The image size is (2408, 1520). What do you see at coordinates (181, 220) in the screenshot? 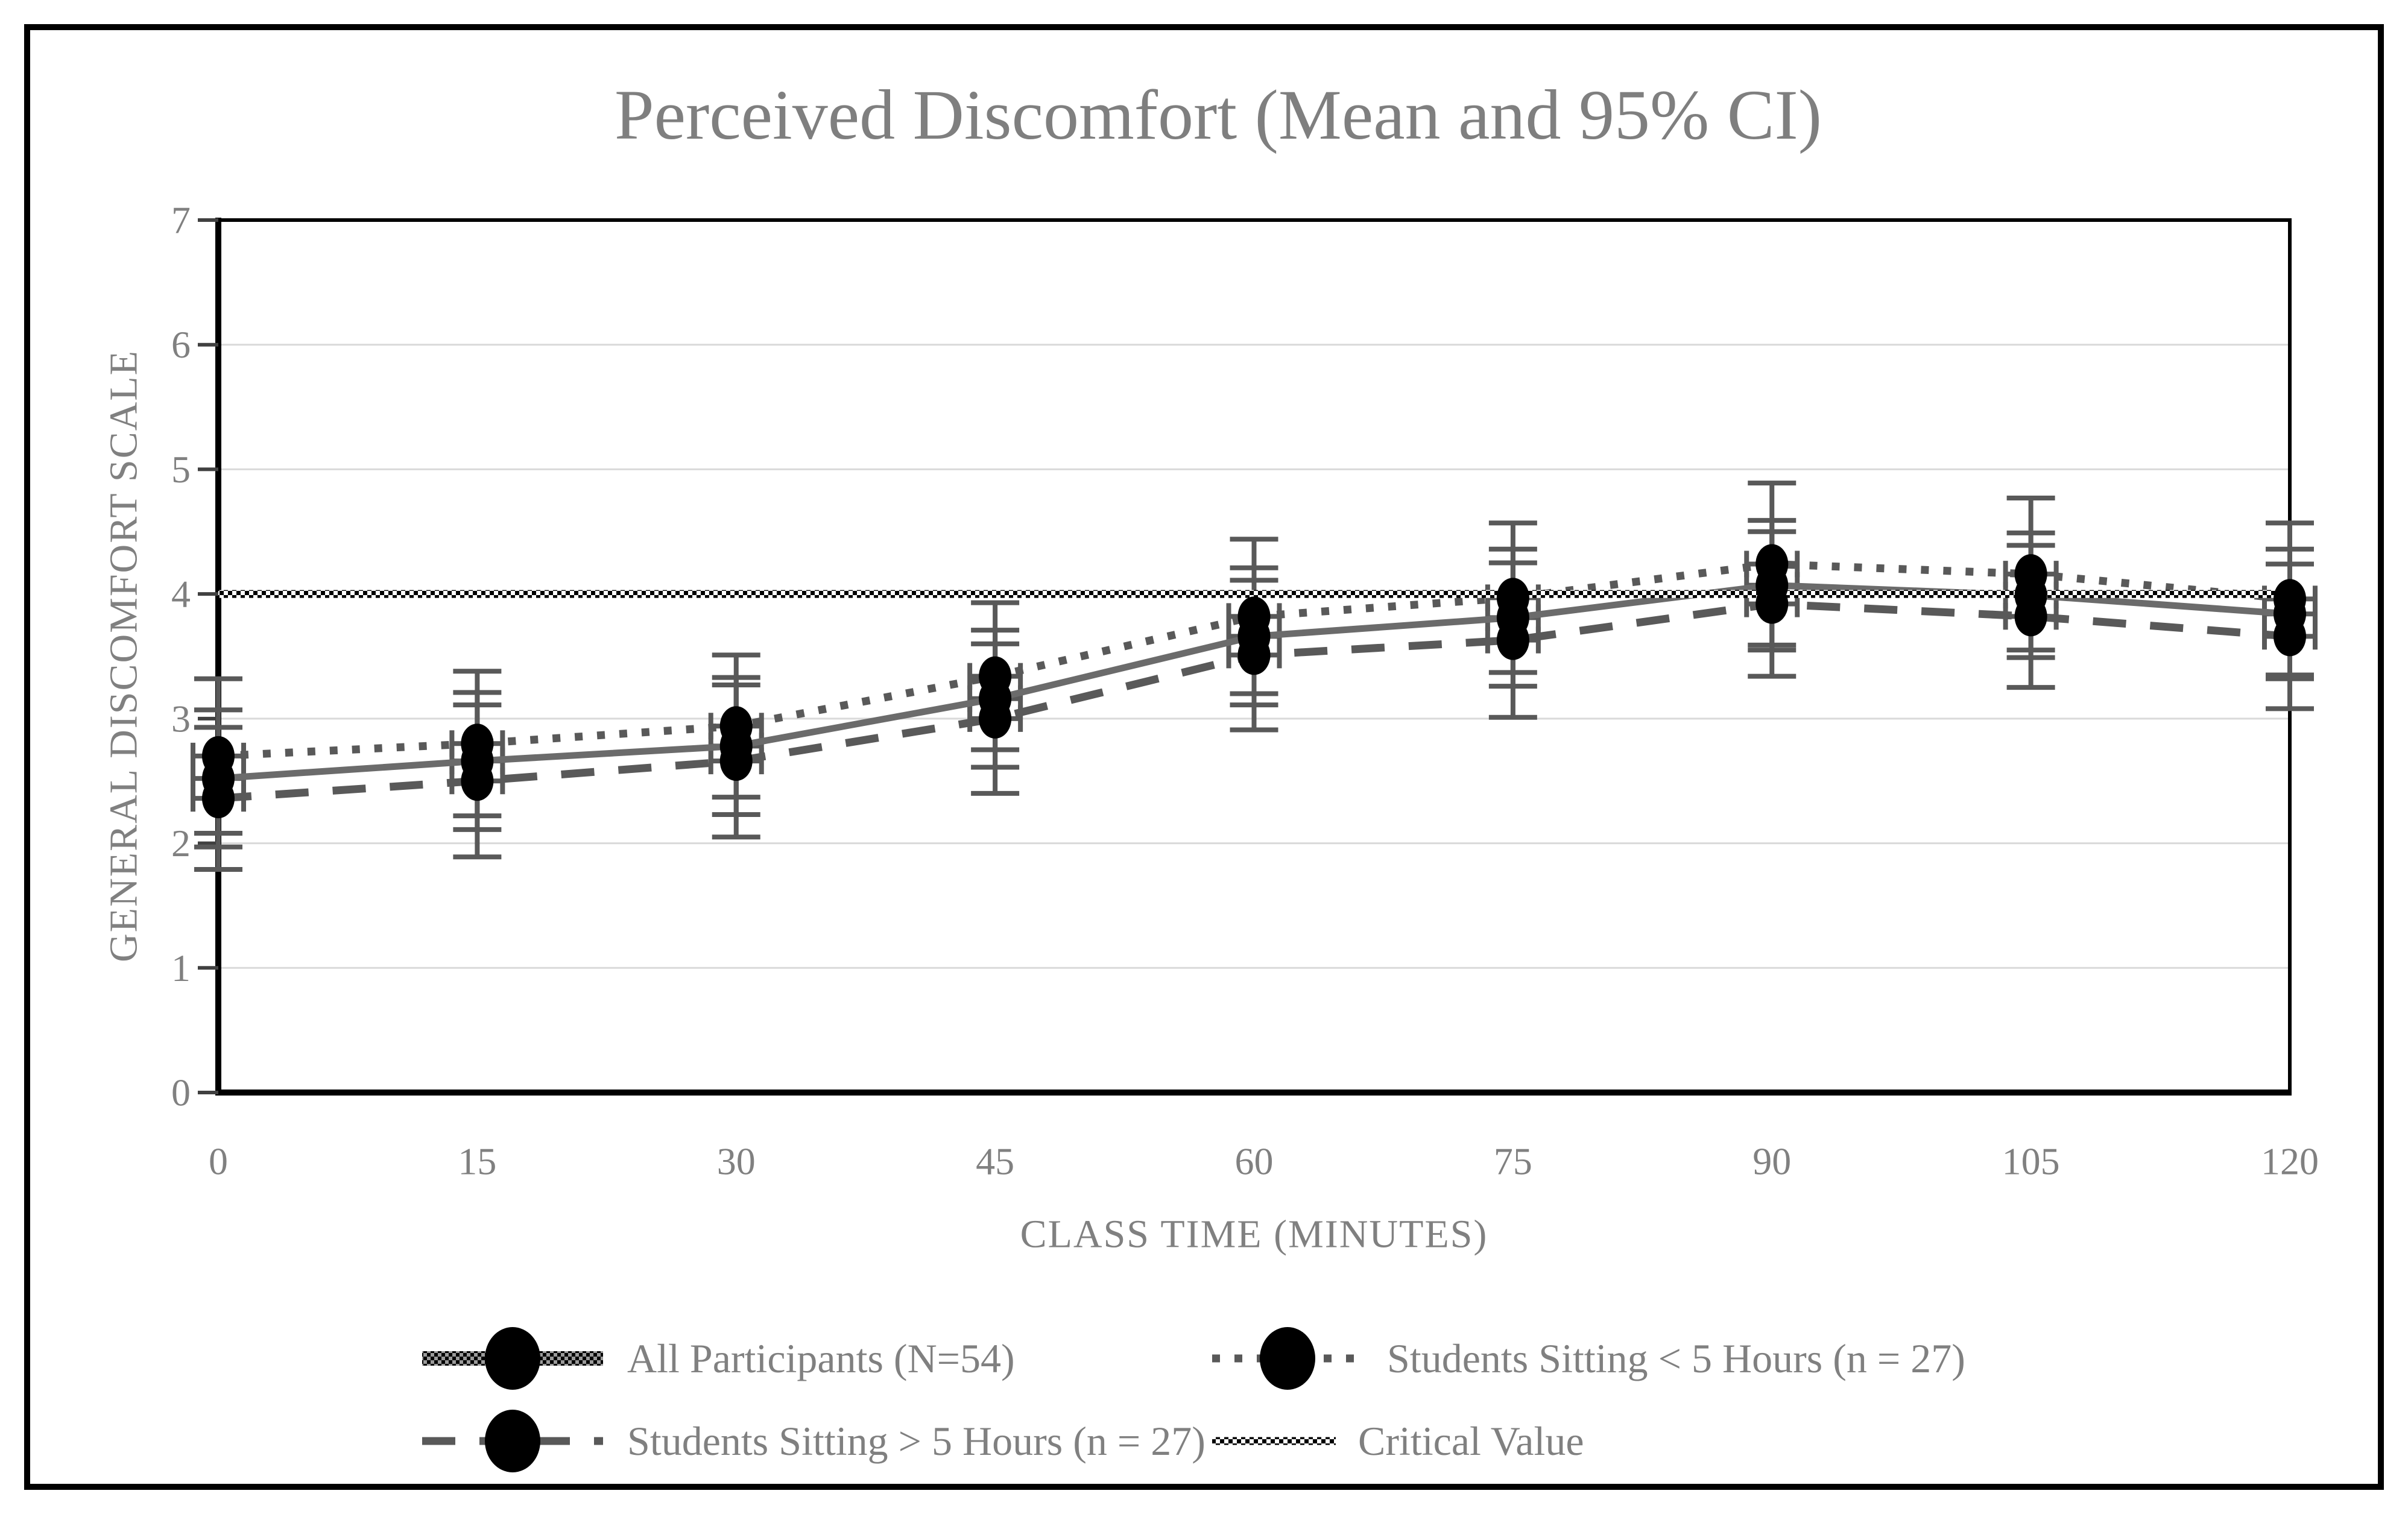
I see `y-tick-label-7: 7` at bounding box center [181, 220].